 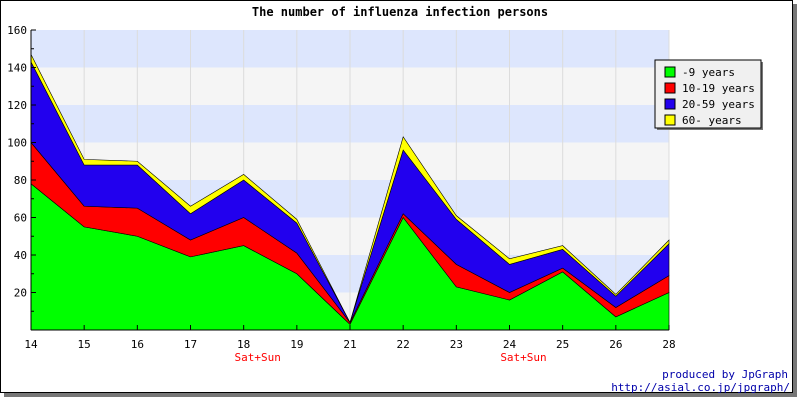 What do you see at coordinates (510, 344) in the screenshot?
I see `x-tick-label: 24` at bounding box center [510, 344].